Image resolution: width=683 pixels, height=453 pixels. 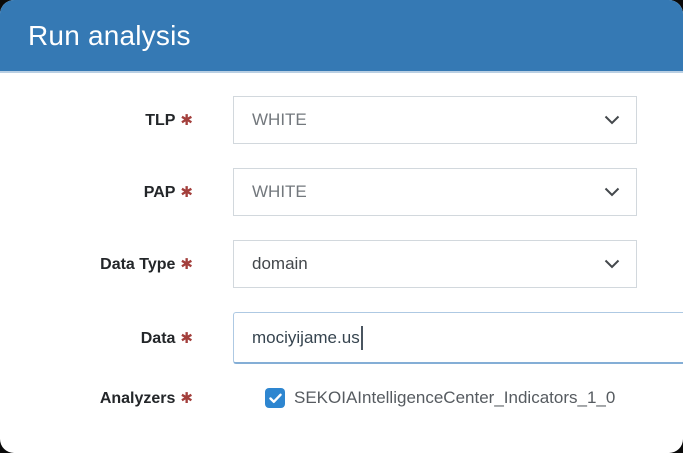 I want to click on data-type-select: domain, so click(x=435, y=264).